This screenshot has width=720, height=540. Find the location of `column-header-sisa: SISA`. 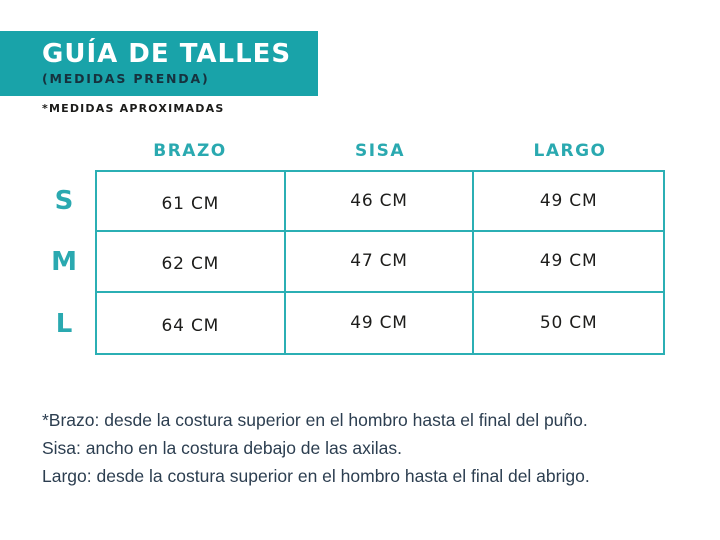

column-header-sisa: SISA is located at coordinates (380, 151).